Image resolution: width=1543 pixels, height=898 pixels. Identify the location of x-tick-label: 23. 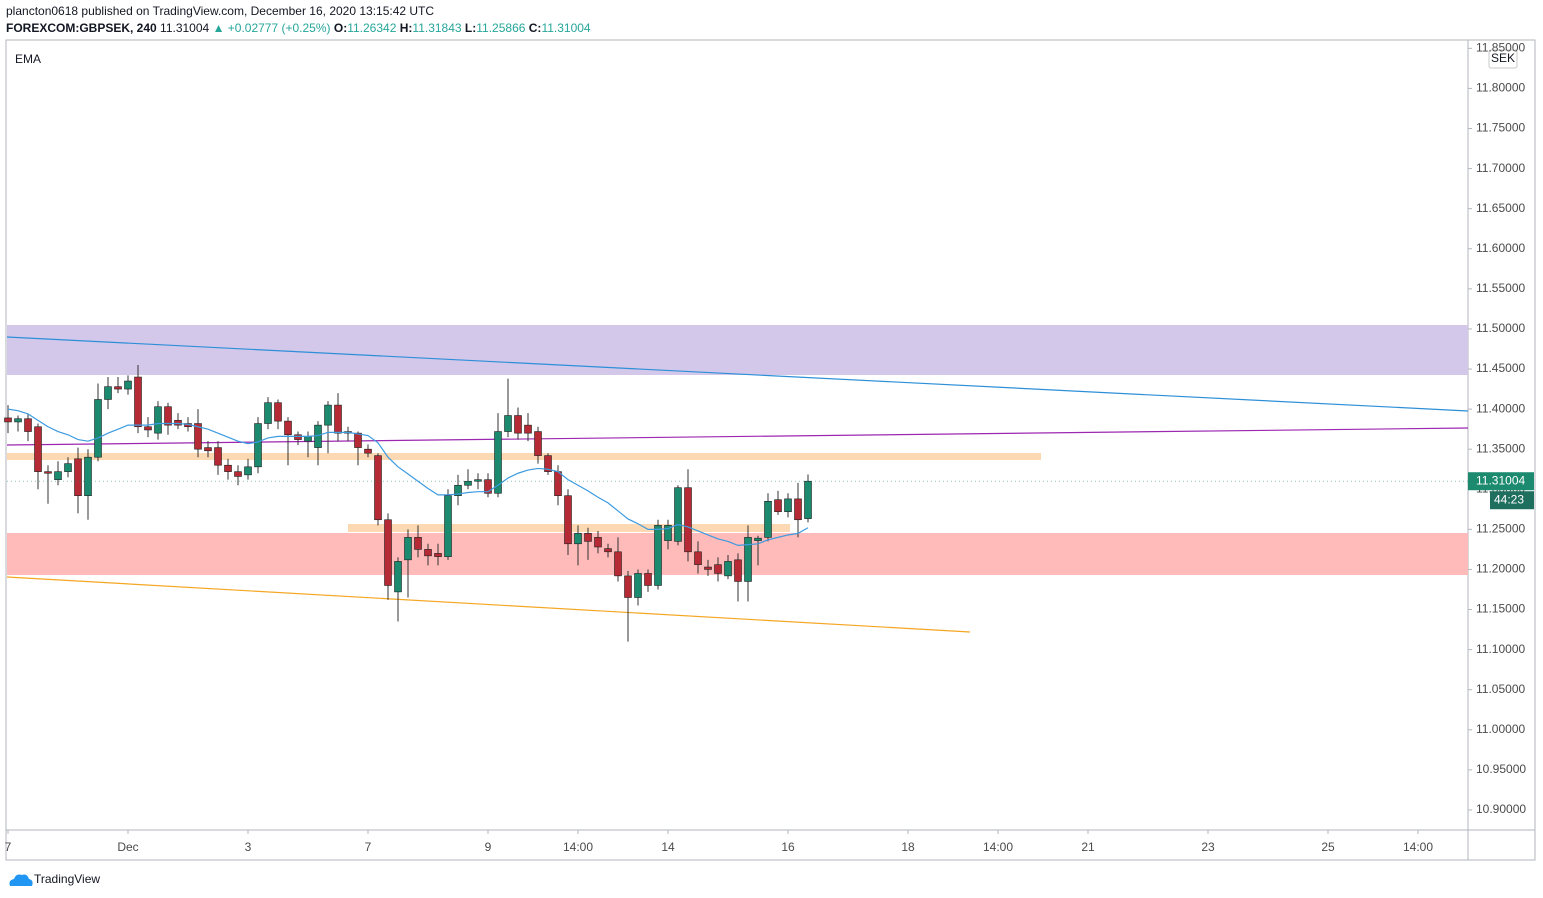
(1208, 847).